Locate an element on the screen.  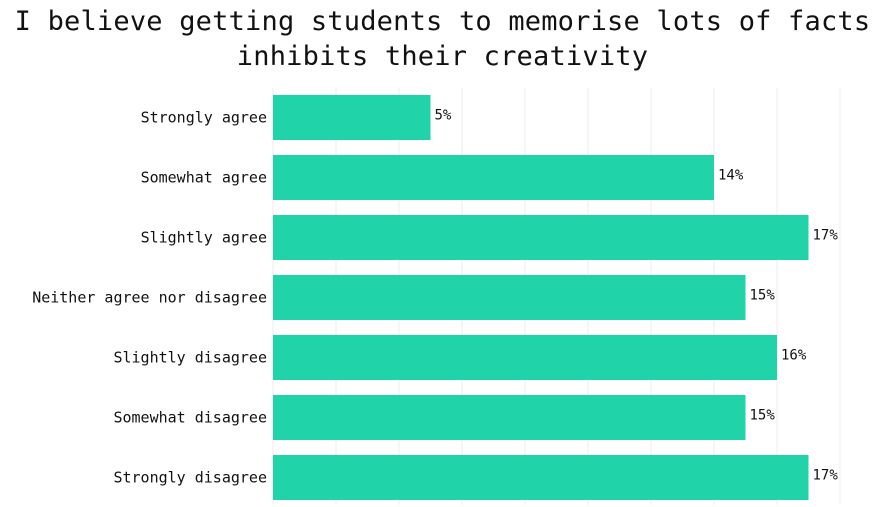
value-label: 5% is located at coordinates (443, 116).